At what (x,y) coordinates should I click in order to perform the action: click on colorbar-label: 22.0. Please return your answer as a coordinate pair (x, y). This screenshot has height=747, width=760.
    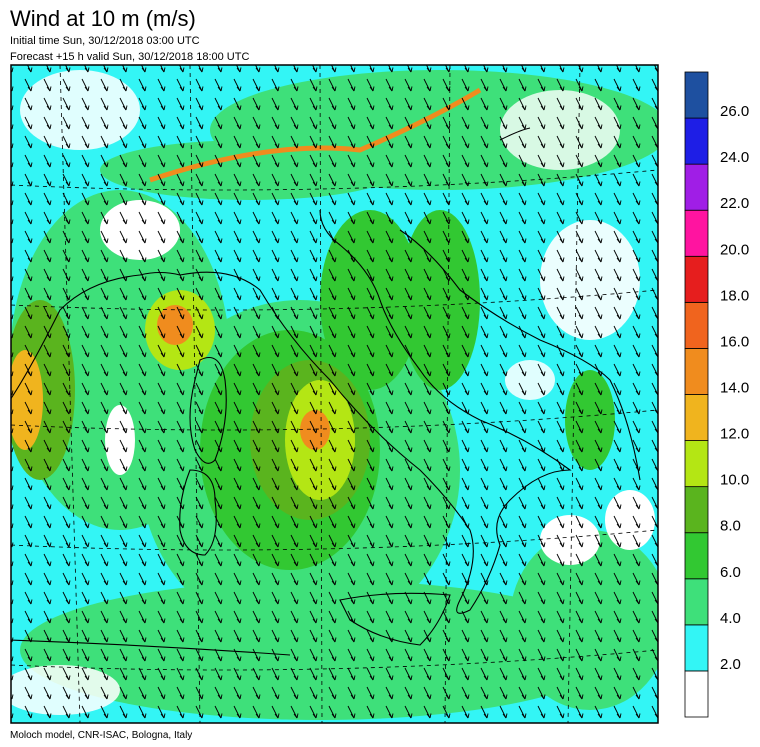
    Looking at the image, I should click on (734, 203).